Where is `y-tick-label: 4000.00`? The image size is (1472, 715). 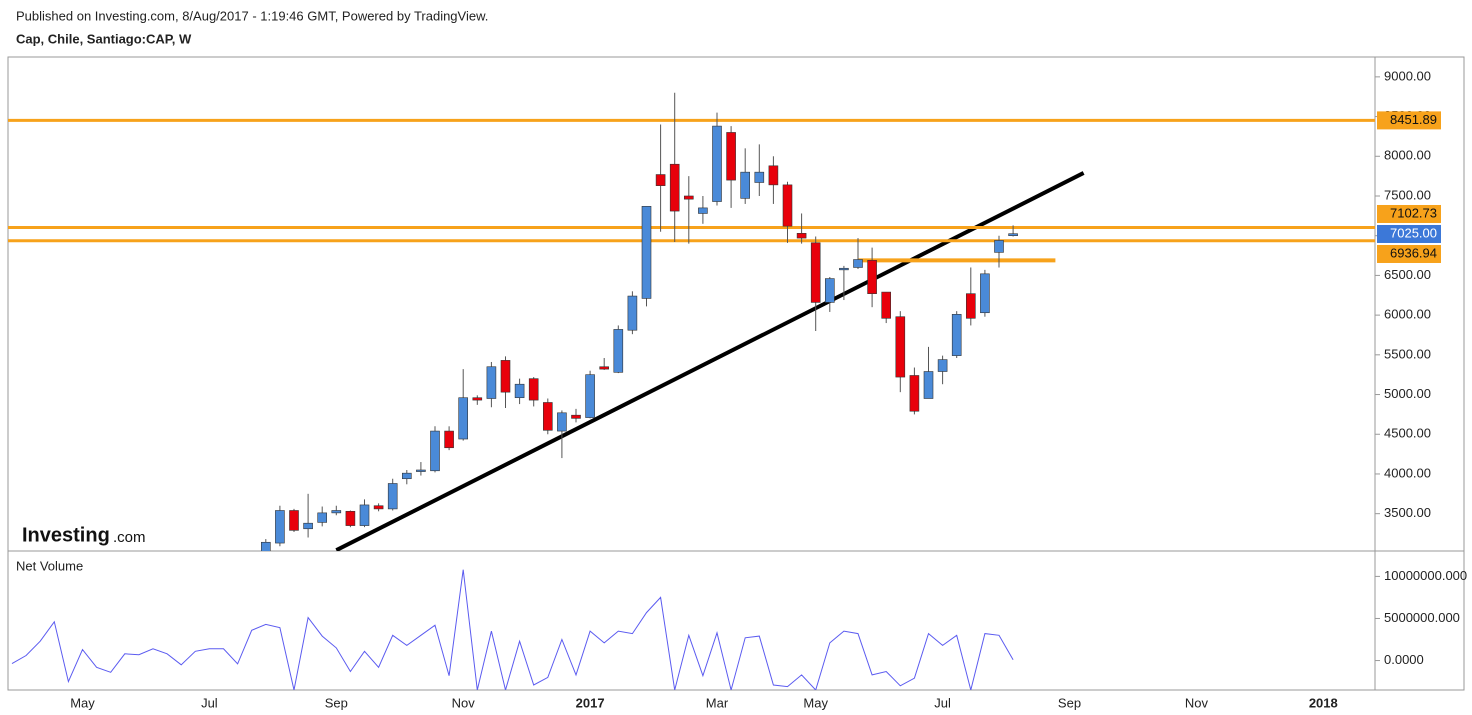 y-tick-label: 4000.00 is located at coordinates (1407, 472).